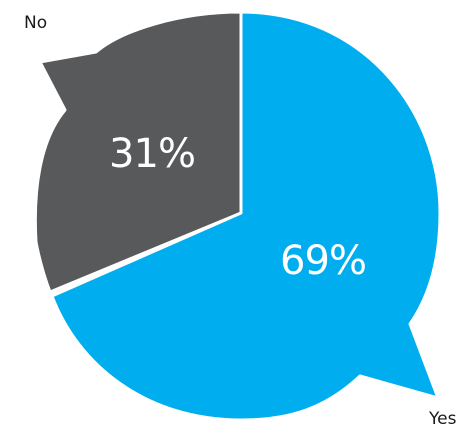  Describe the element at coordinates (442, 419) in the screenshot. I see `slice-yes-category-label: Yes` at that location.